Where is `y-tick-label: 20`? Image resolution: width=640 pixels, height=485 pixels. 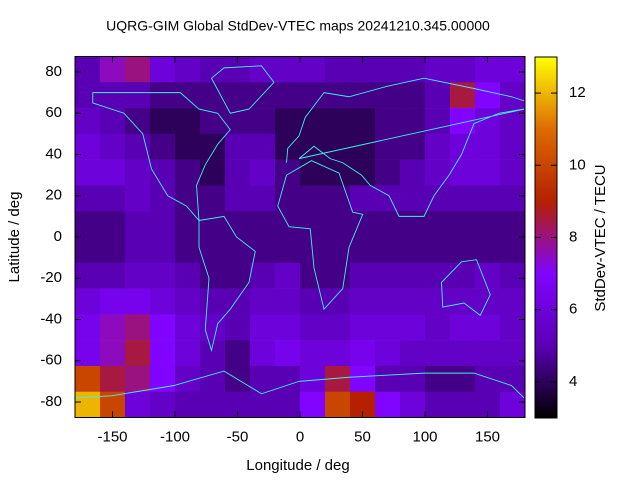
y-tick-label: 20 is located at coordinates (53, 195).